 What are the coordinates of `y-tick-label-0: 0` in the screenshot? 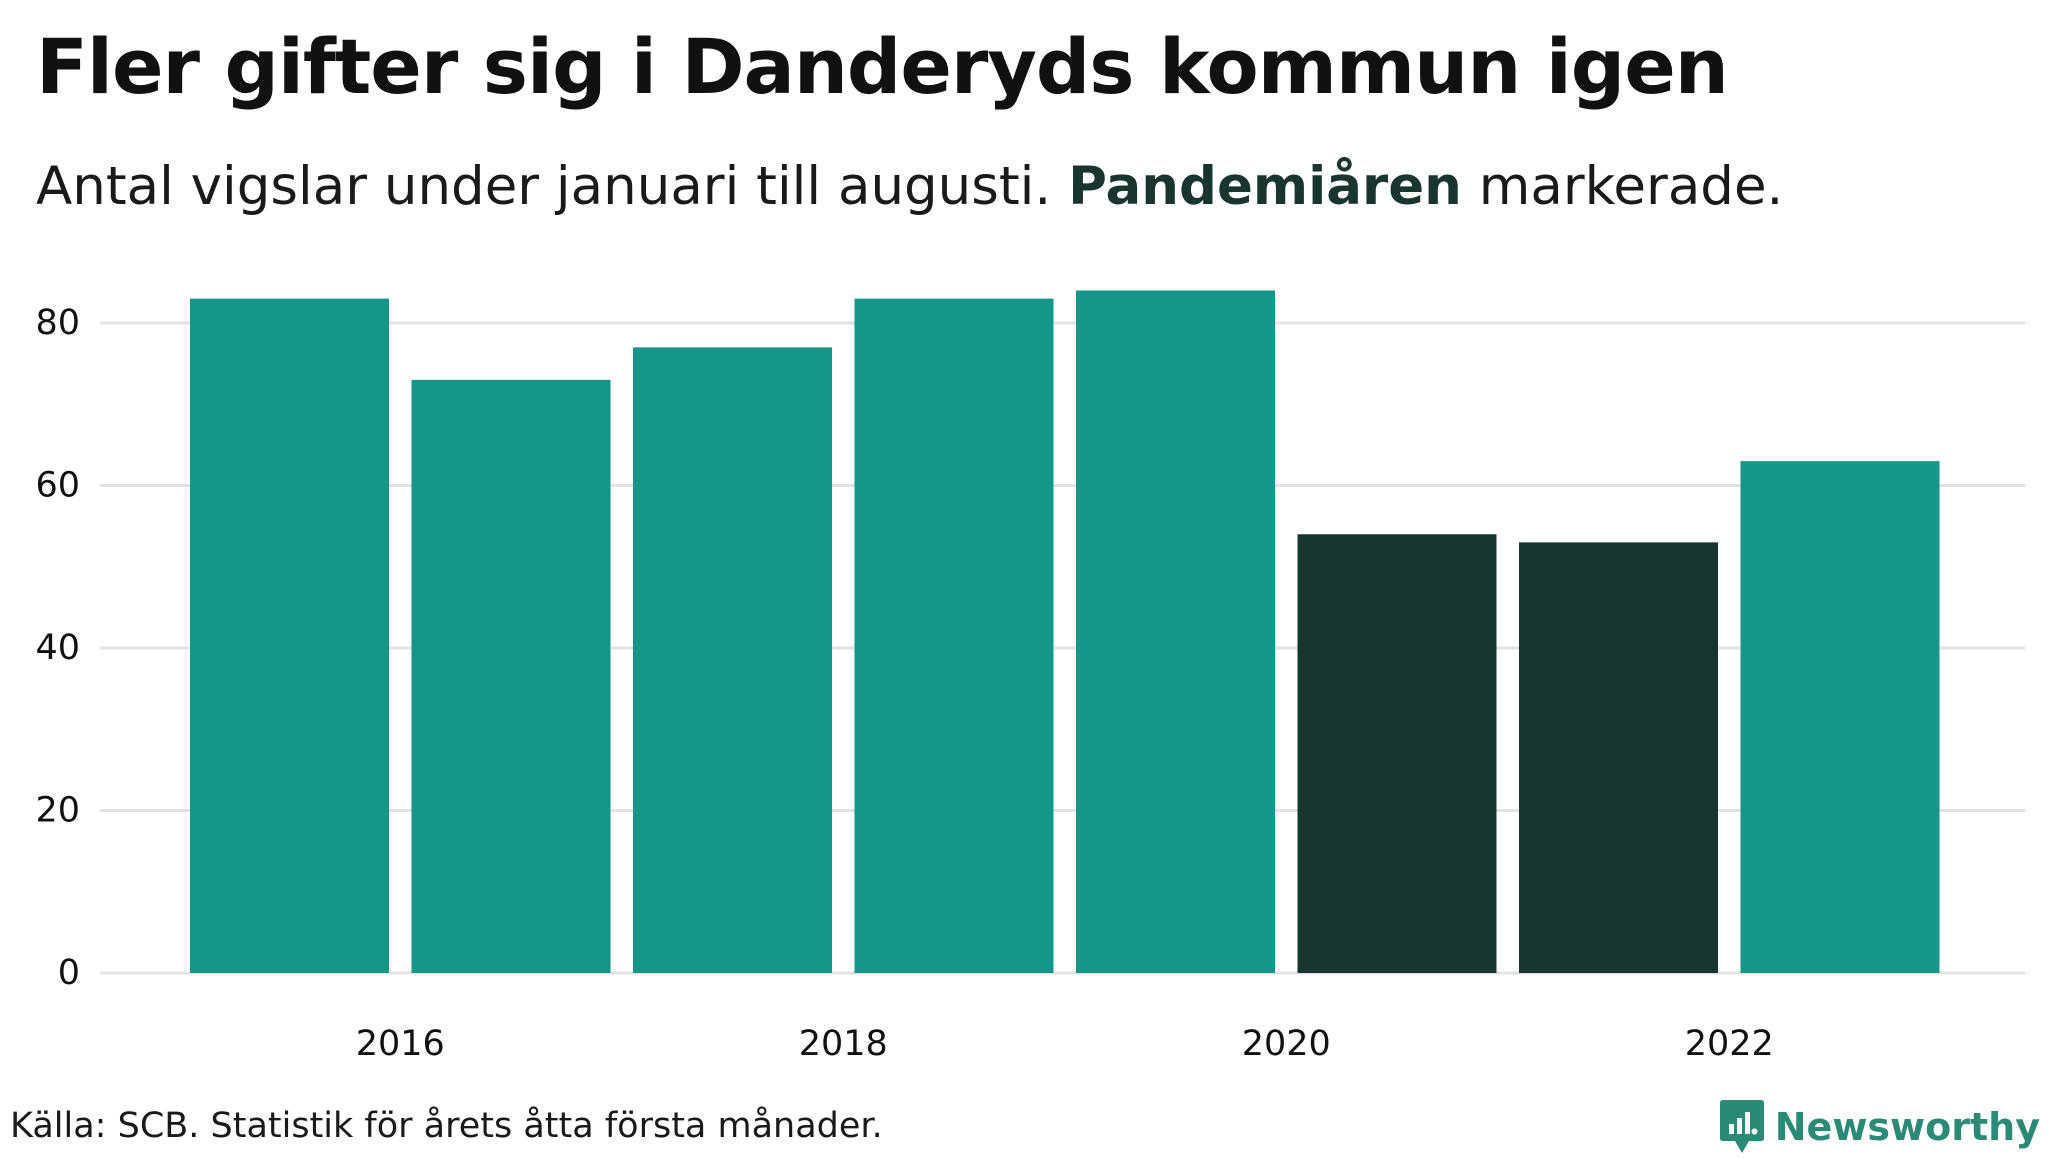 It's located at (69, 973).